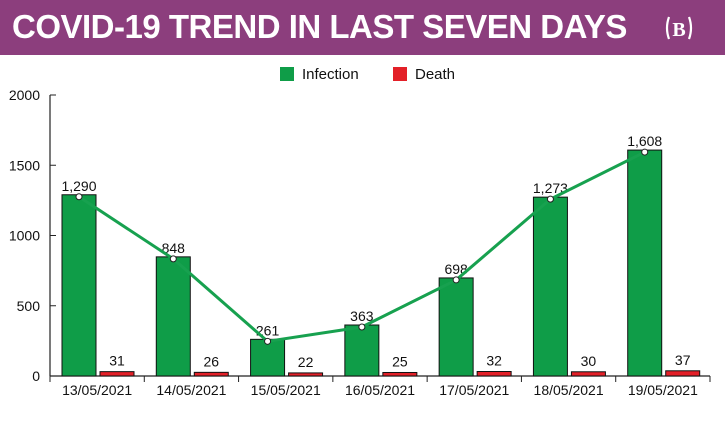  What do you see at coordinates (362, 316) in the screenshot?
I see `infection-data-label: 363` at bounding box center [362, 316].